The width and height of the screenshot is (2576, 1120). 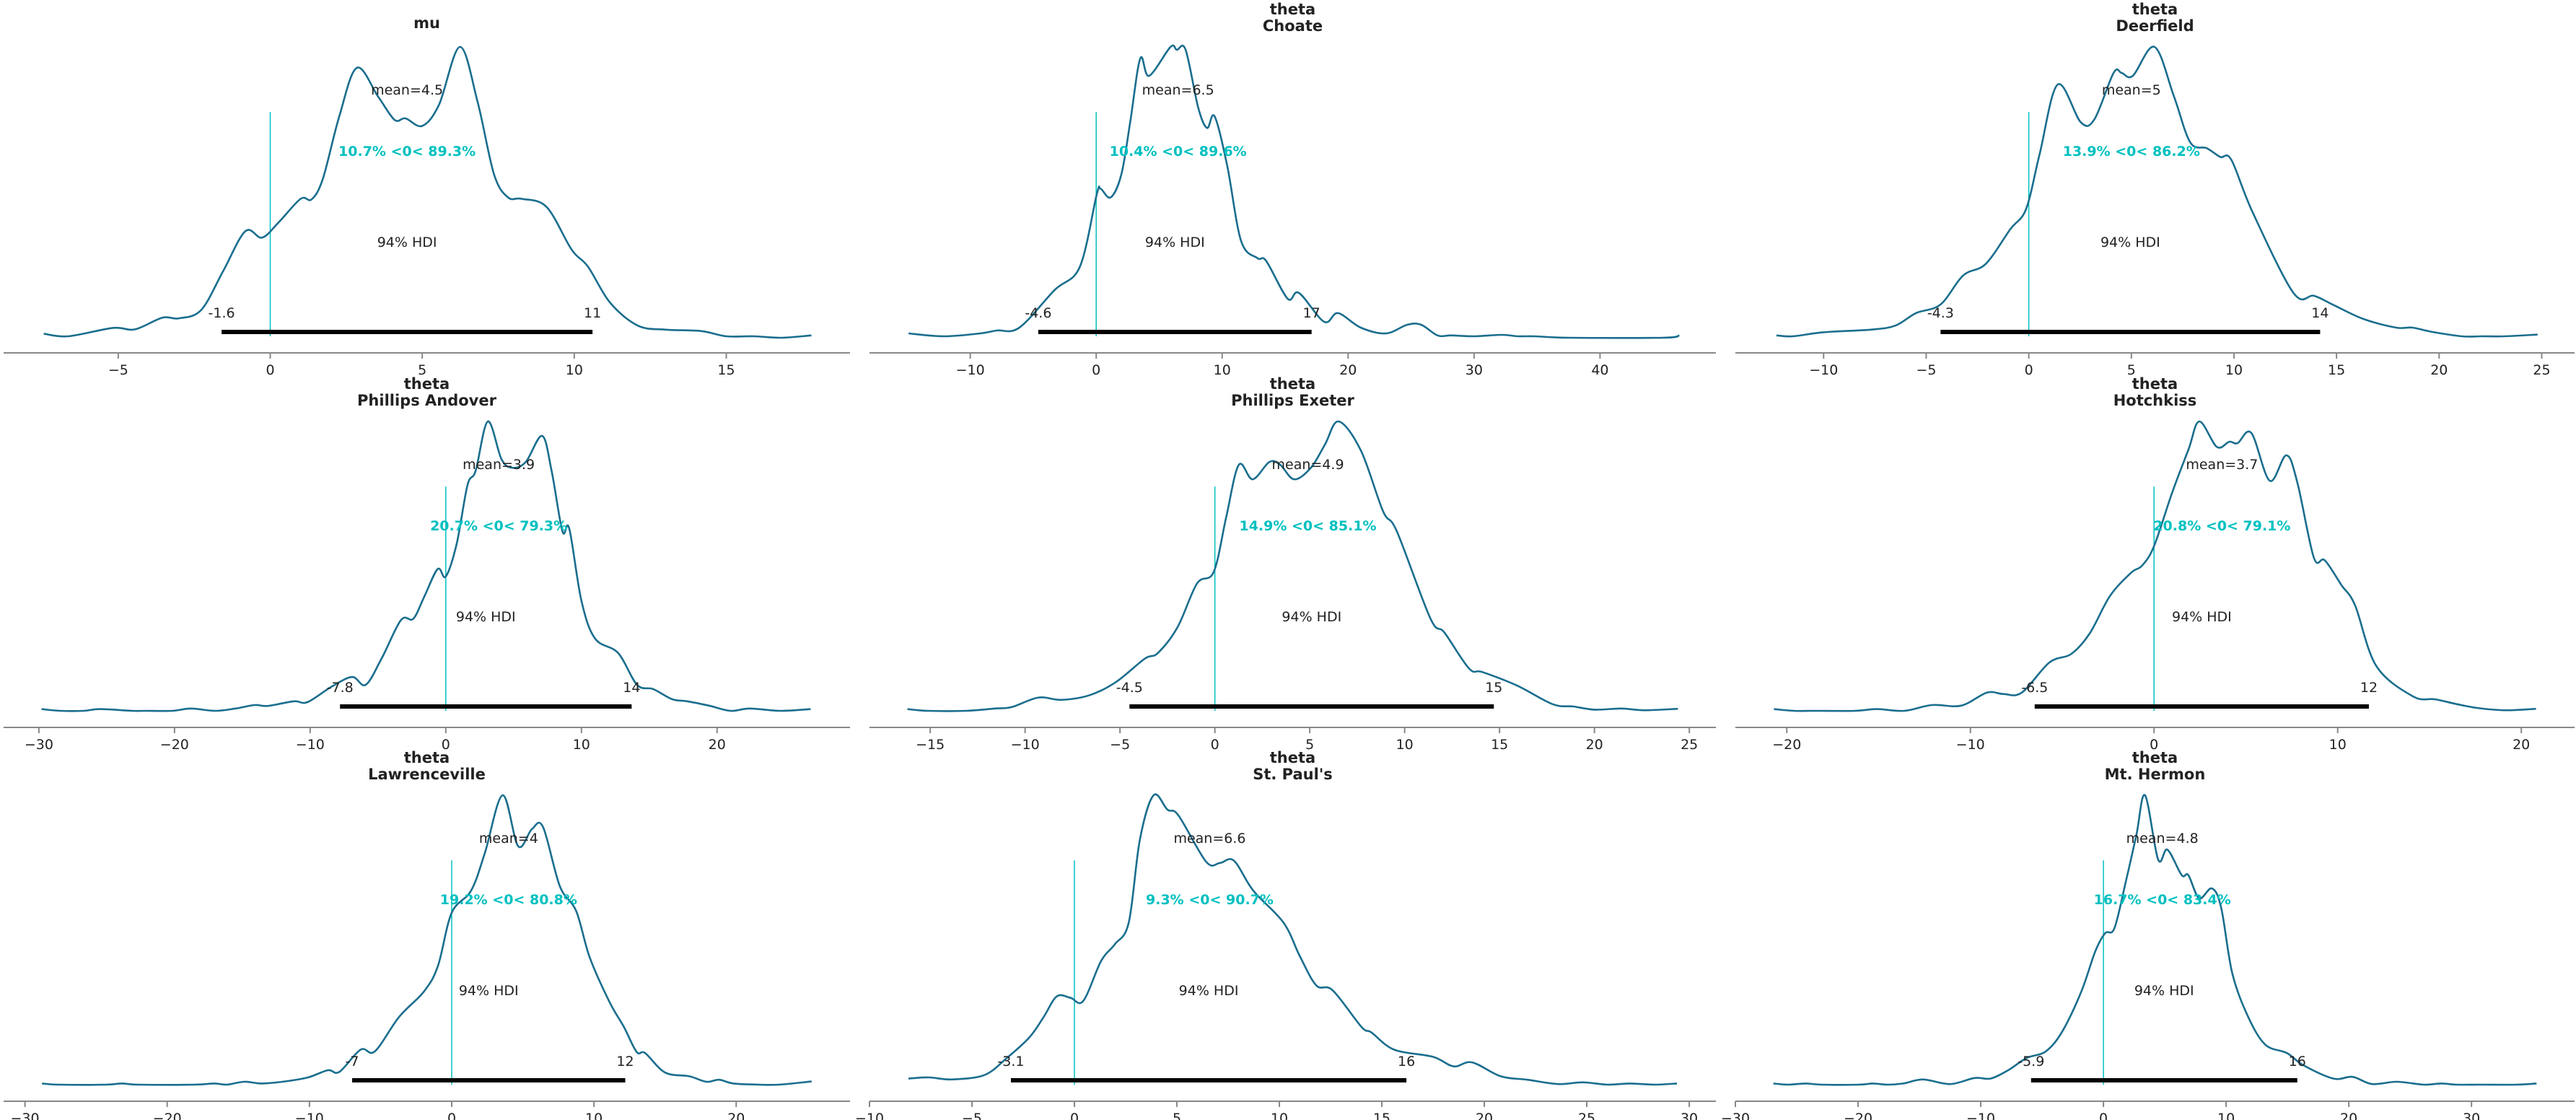 I want to click on hdi-low-label: -1.6, so click(x=222, y=313).